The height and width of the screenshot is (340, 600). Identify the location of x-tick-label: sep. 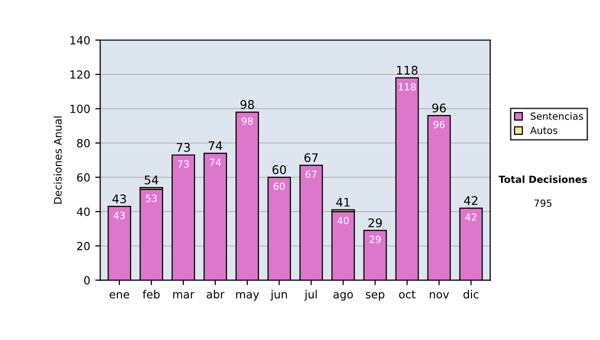
(375, 296).